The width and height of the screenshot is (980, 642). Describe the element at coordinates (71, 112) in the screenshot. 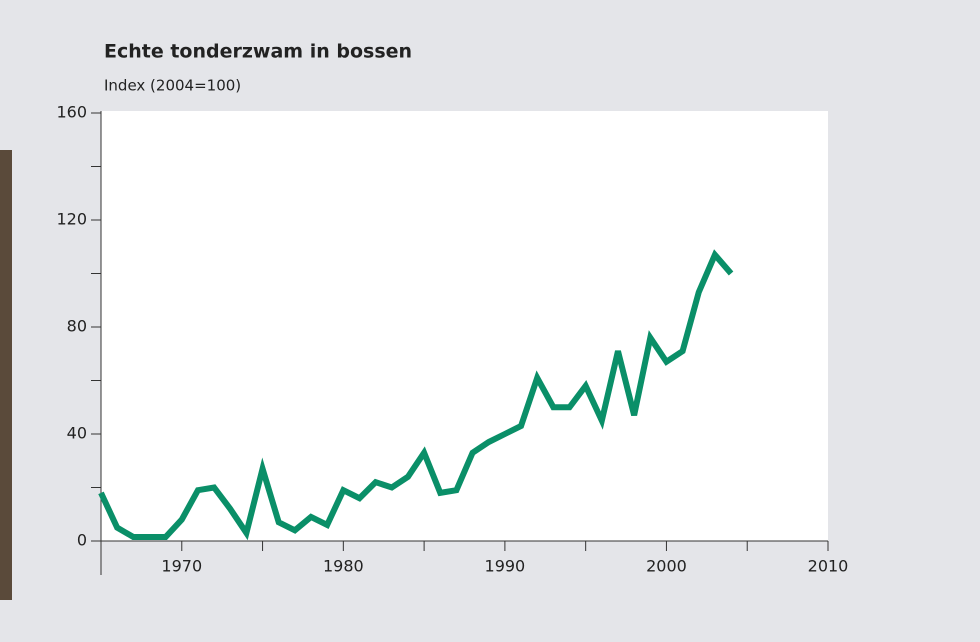

I see `y-tick-label: 160` at that location.